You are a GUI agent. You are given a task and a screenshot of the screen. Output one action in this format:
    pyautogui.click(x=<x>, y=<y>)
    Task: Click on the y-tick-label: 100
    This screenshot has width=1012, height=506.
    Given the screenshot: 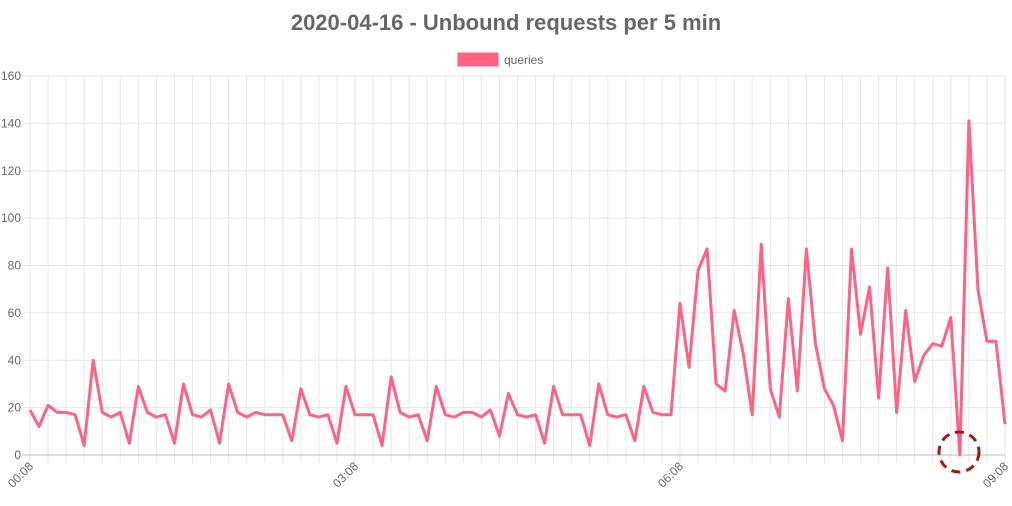 What is the action you would take?
    pyautogui.click(x=11, y=218)
    